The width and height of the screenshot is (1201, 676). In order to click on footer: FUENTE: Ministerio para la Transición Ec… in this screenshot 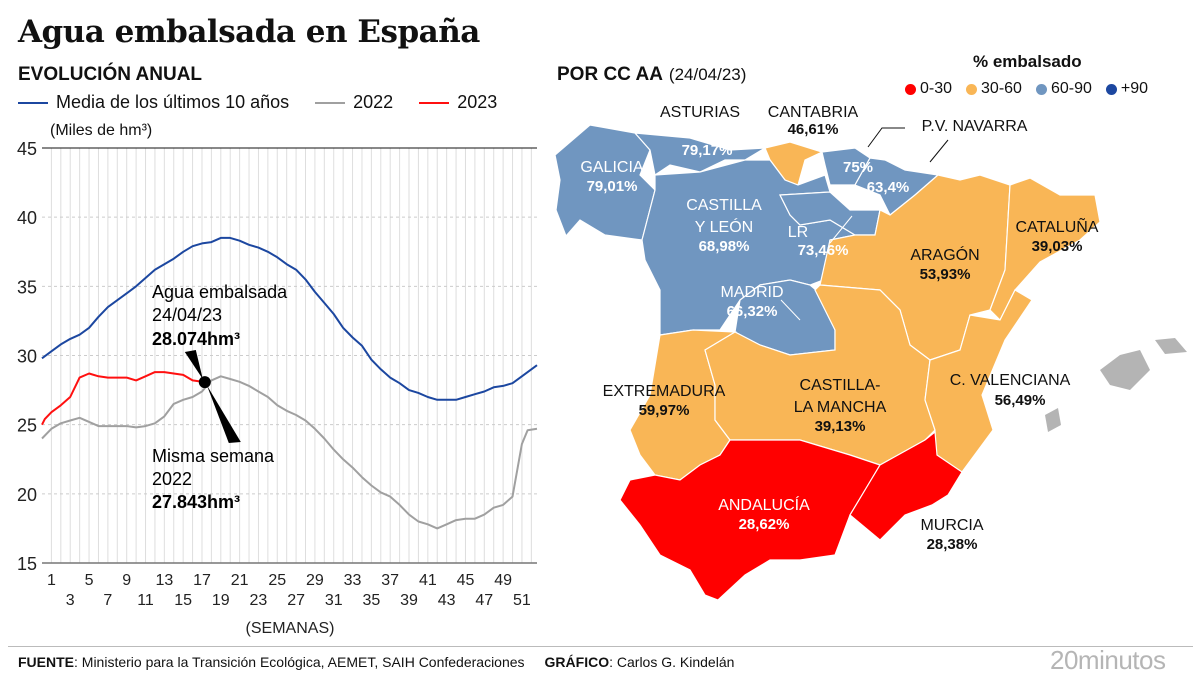, I will do `click(376, 662)`.